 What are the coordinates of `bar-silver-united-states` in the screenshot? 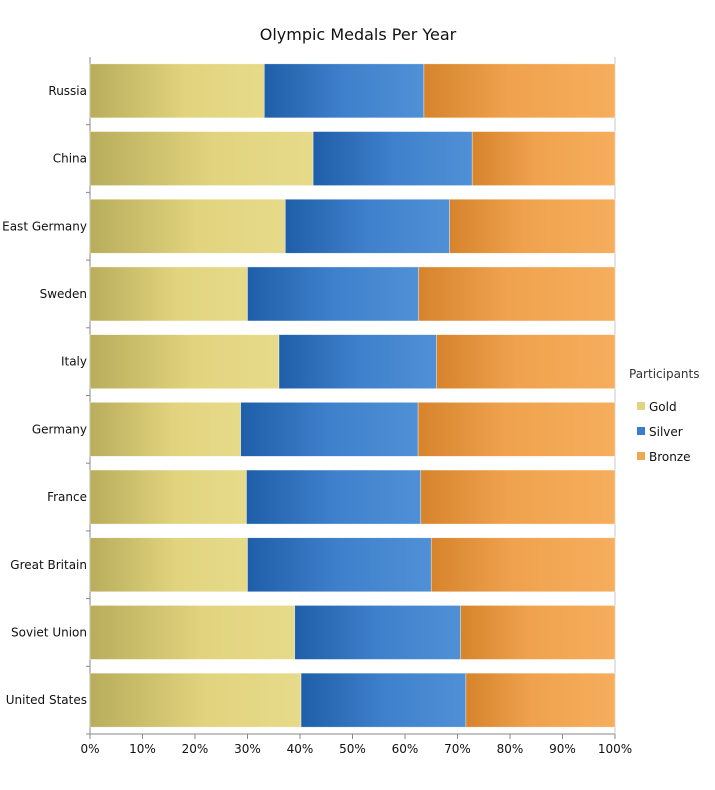 It's located at (383, 700).